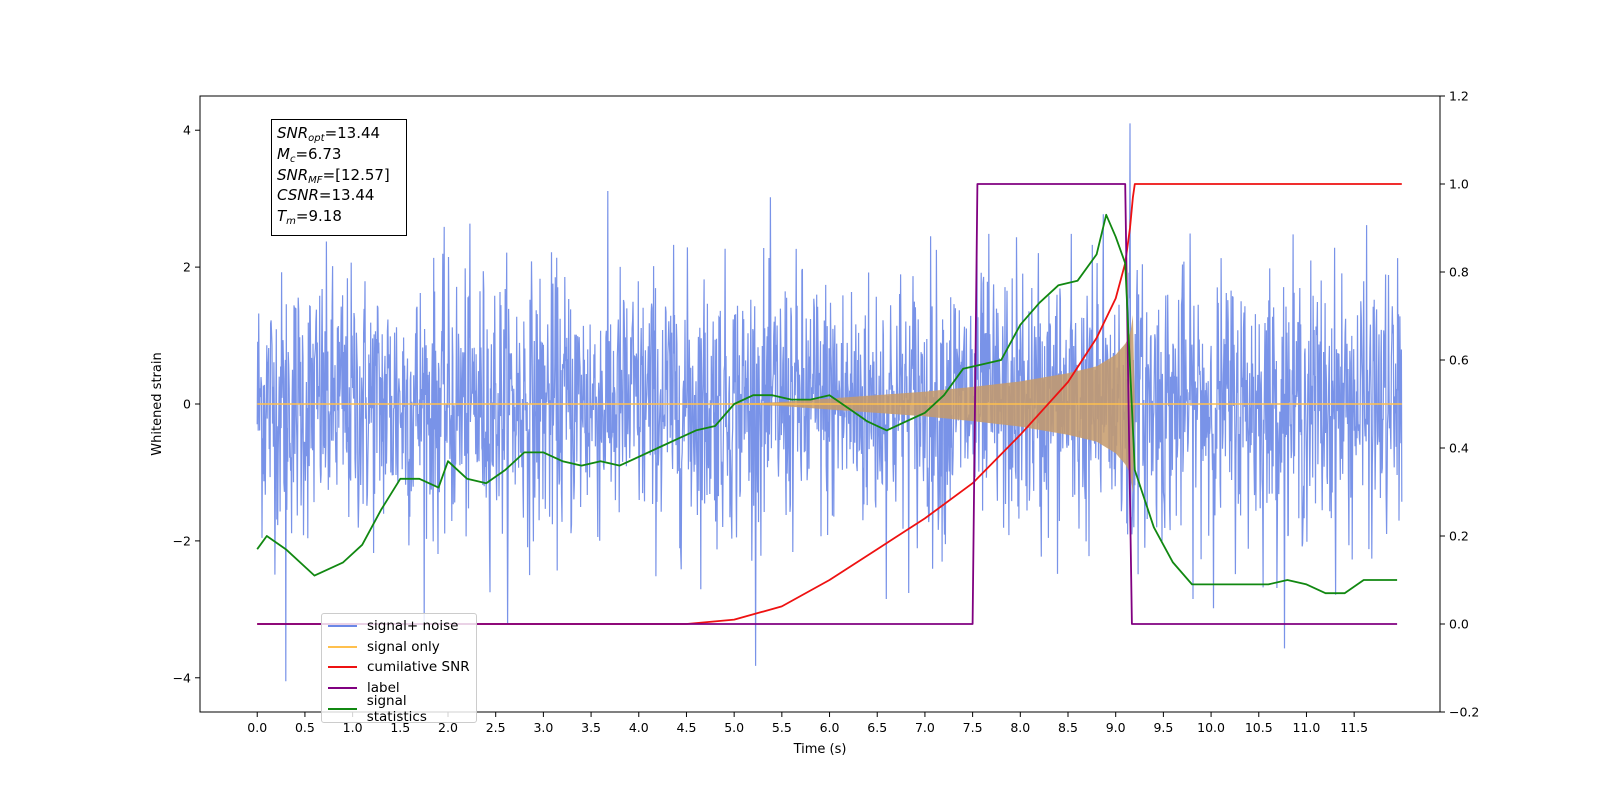 The width and height of the screenshot is (1600, 800). Describe the element at coordinates (1307, 727) in the screenshot. I see `x-tick-label: 11.0` at that location.